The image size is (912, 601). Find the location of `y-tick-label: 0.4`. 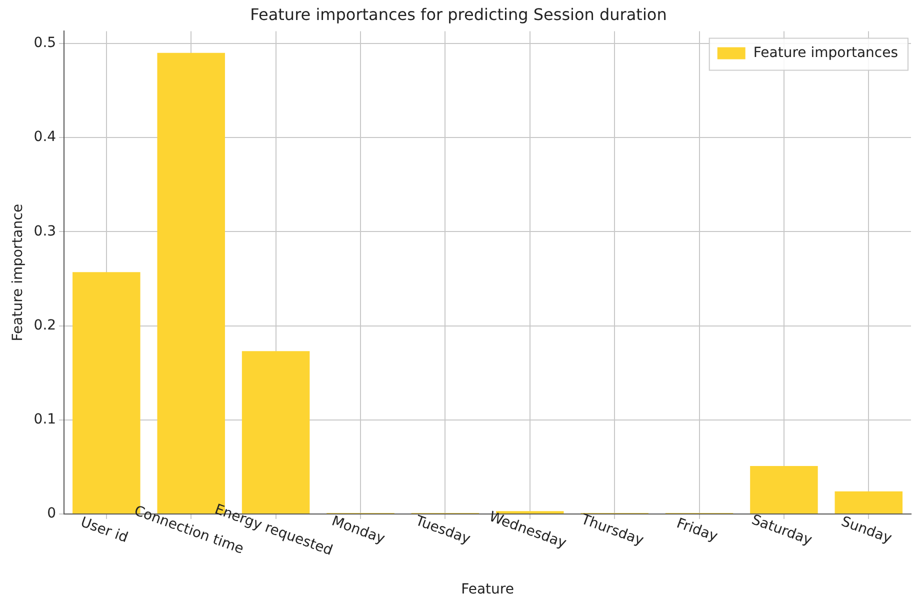

y-tick-label: 0.4 is located at coordinates (45, 137).